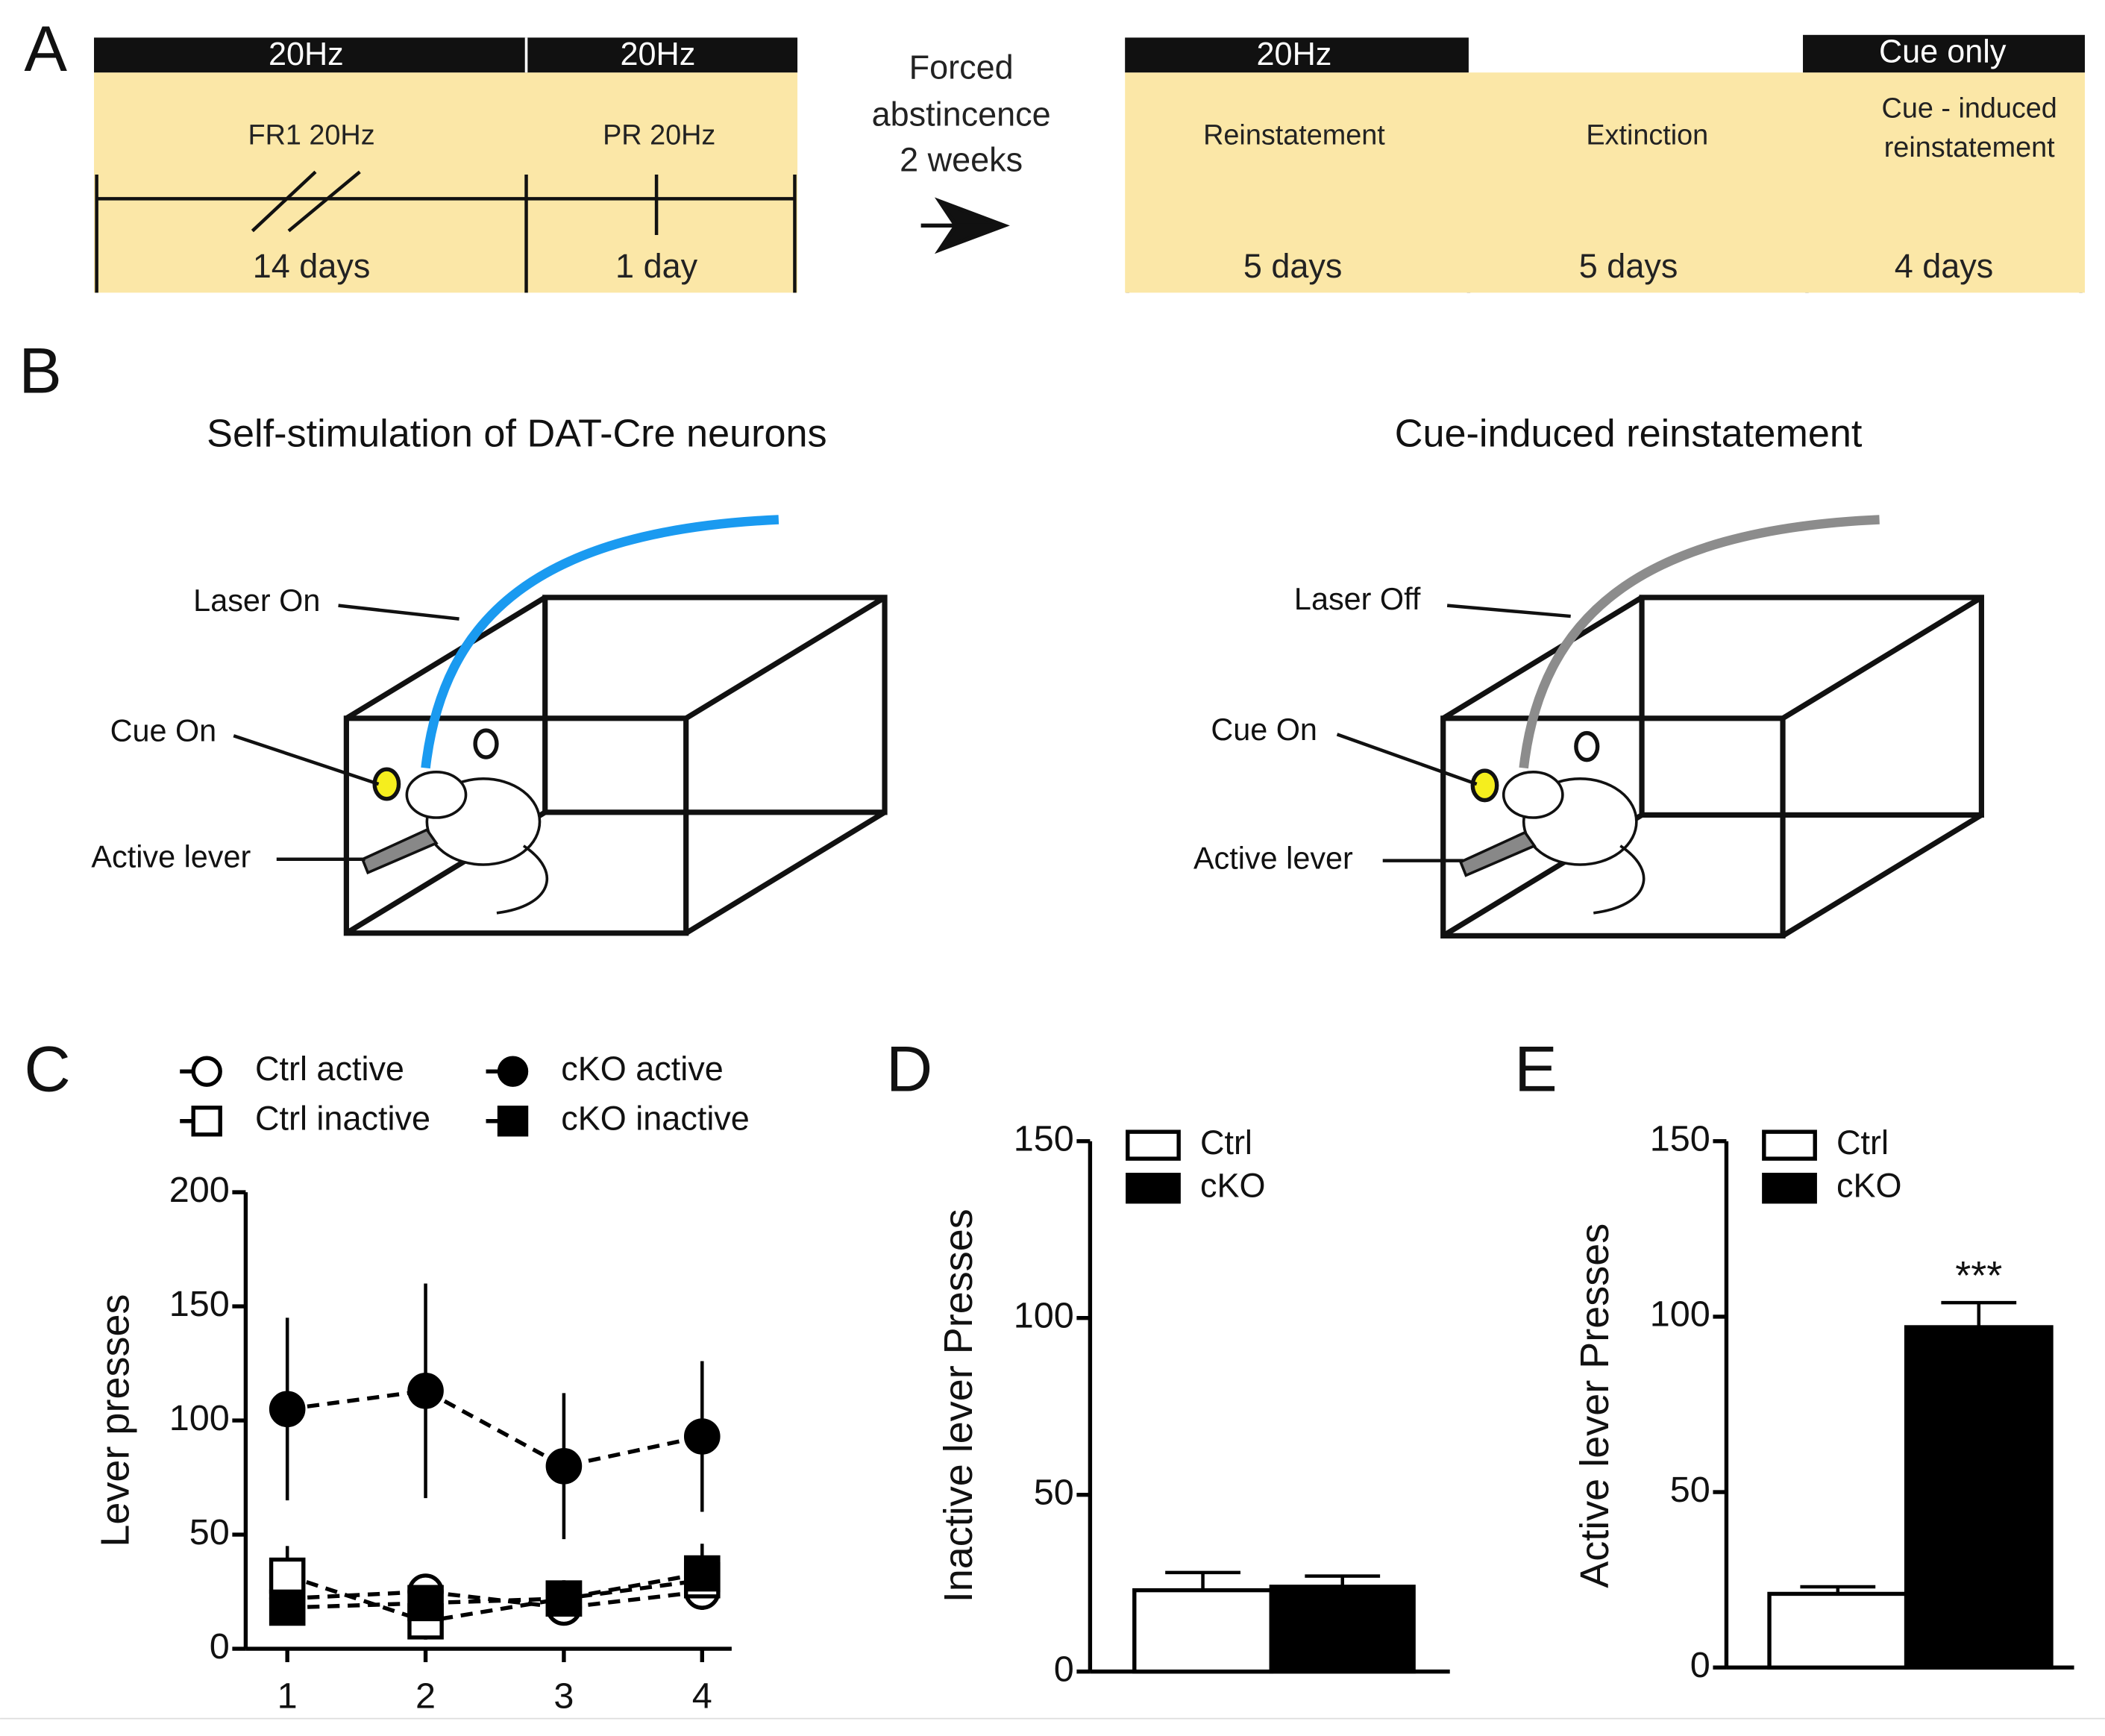 The width and height of the screenshot is (2105, 1736). I want to click on y-axis-label: Active lever Presses, so click(1594, 1406).